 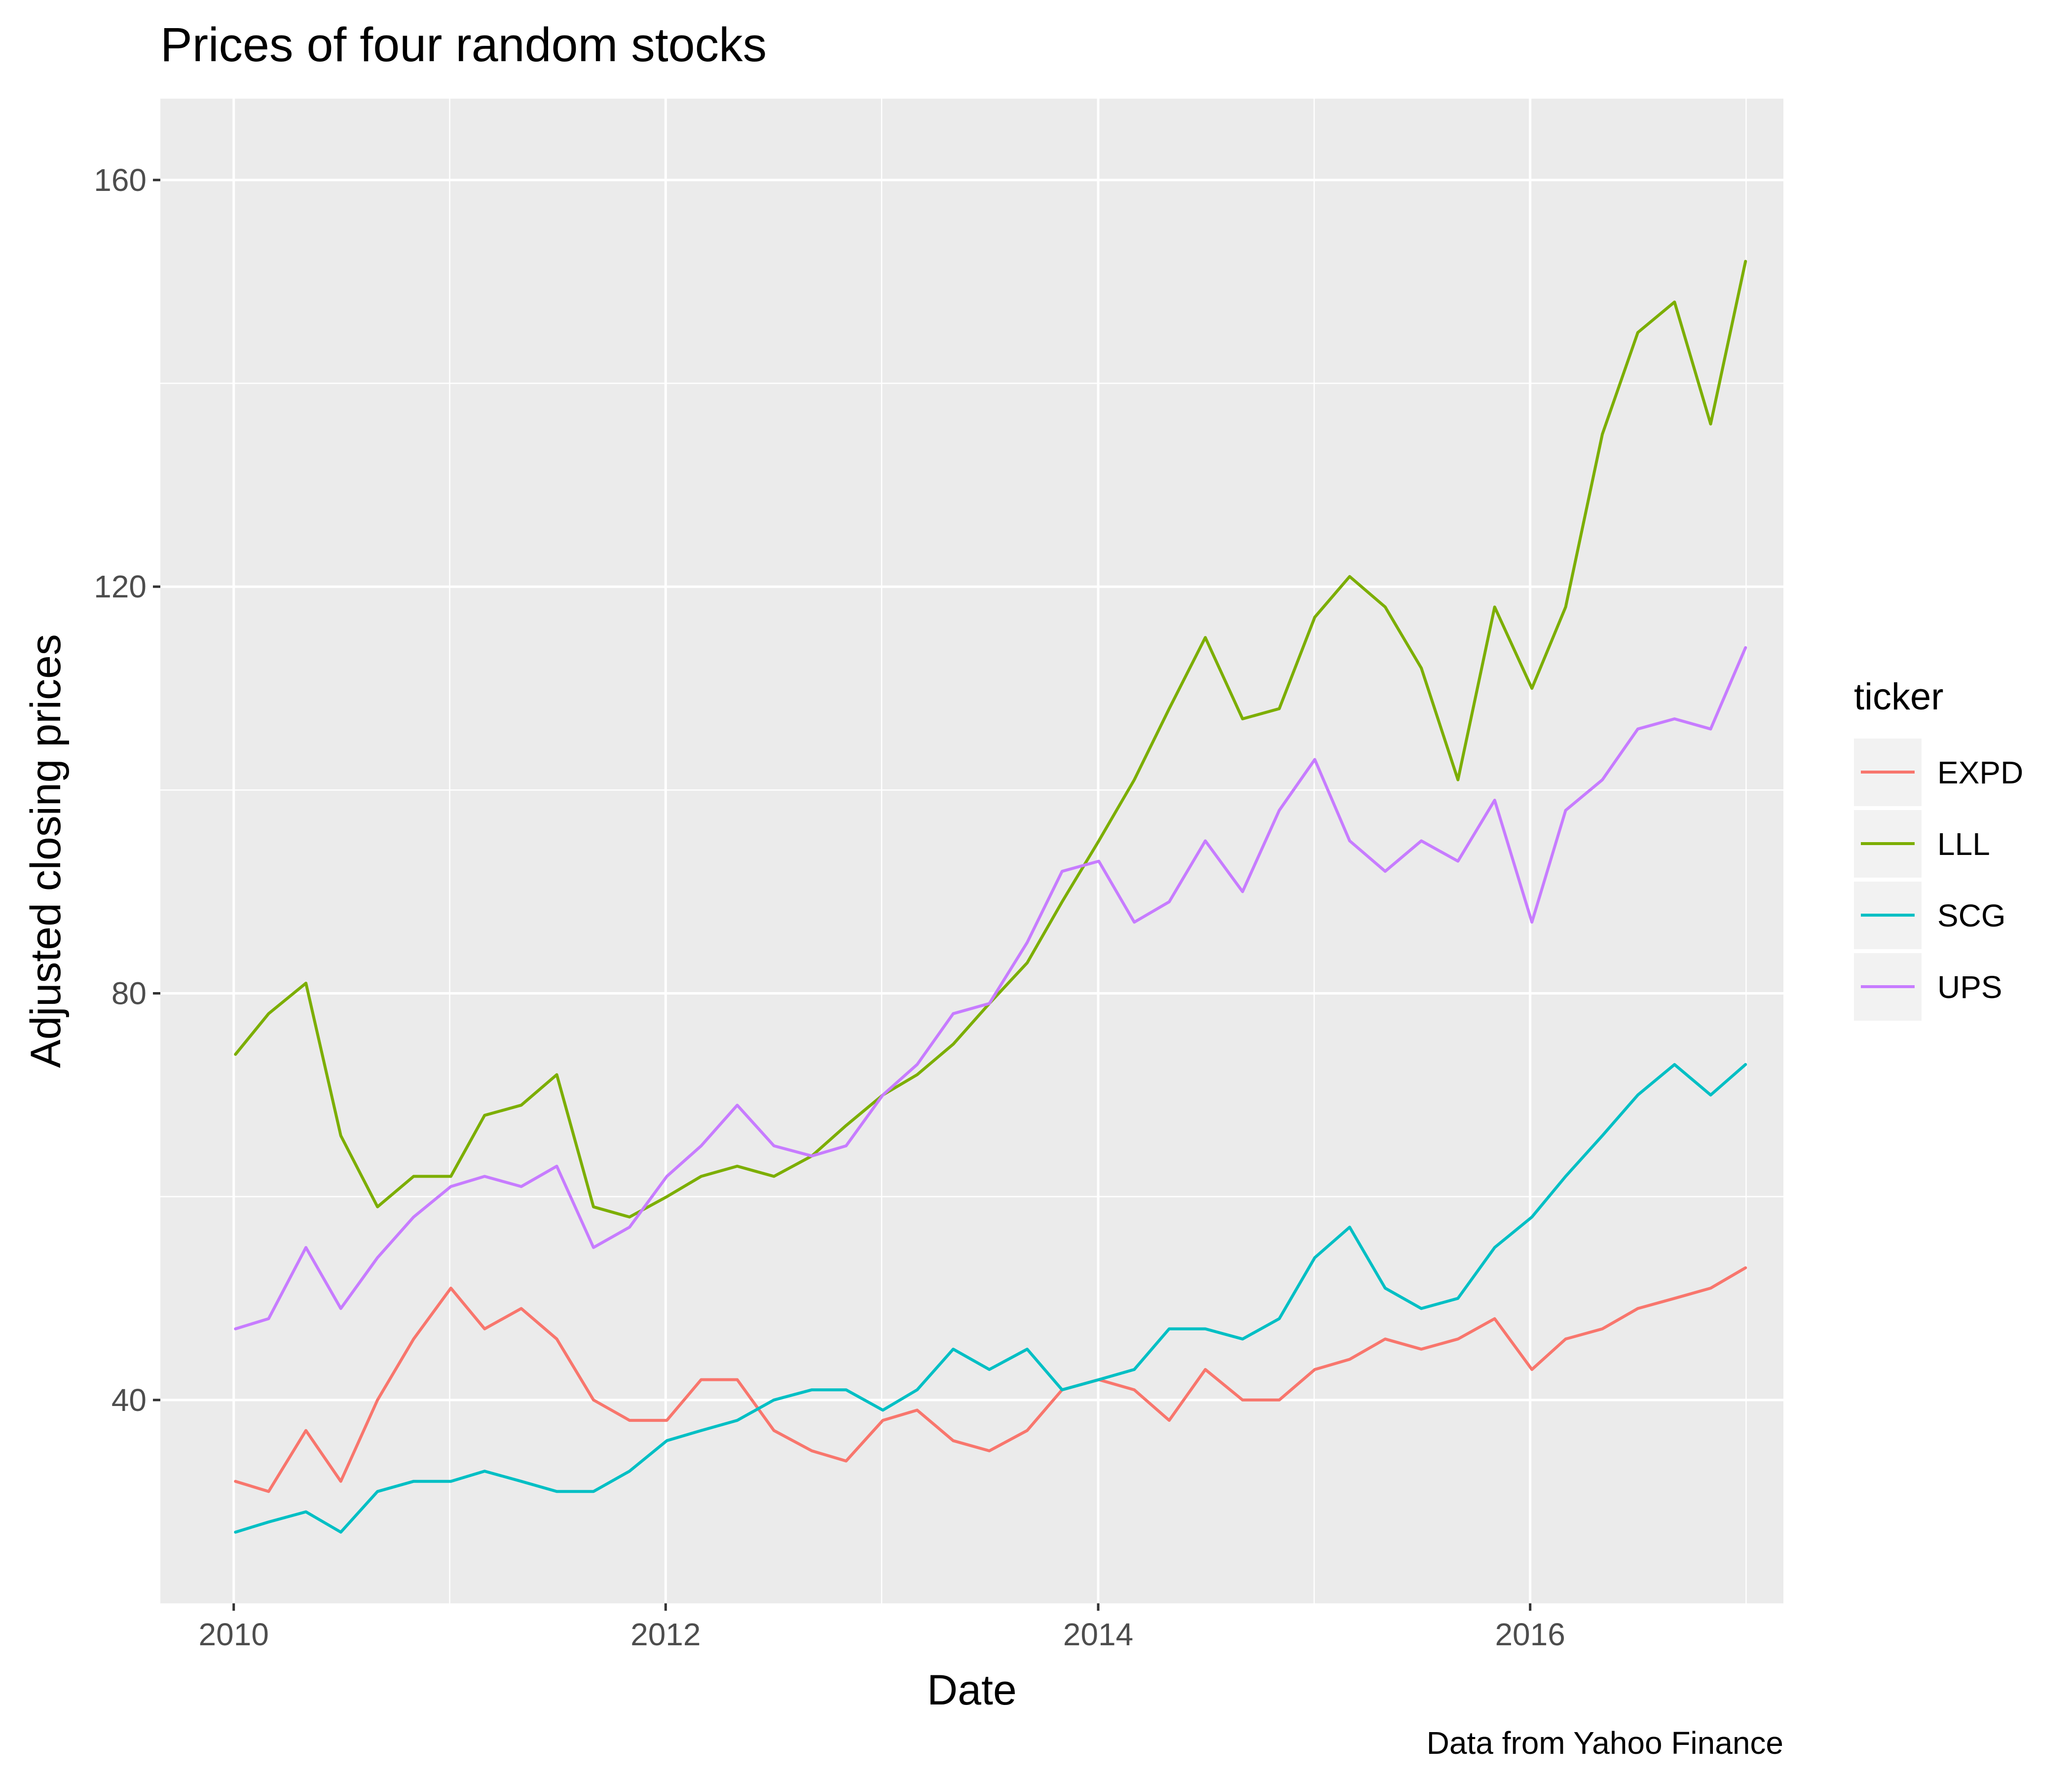 I want to click on y-axis-title: Adjusted closing prices, so click(x=46, y=851).